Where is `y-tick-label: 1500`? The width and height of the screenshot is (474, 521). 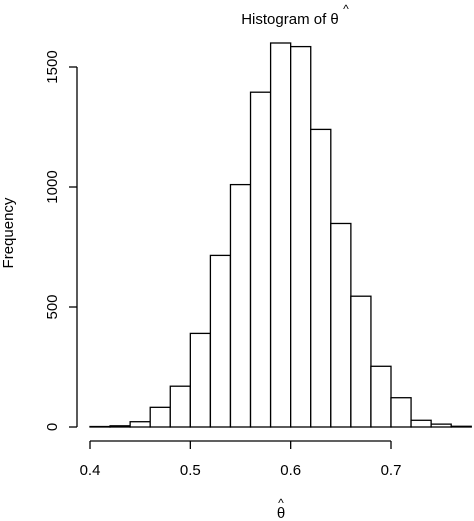
y-tick-label: 1500 is located at coordinates (52, 66).